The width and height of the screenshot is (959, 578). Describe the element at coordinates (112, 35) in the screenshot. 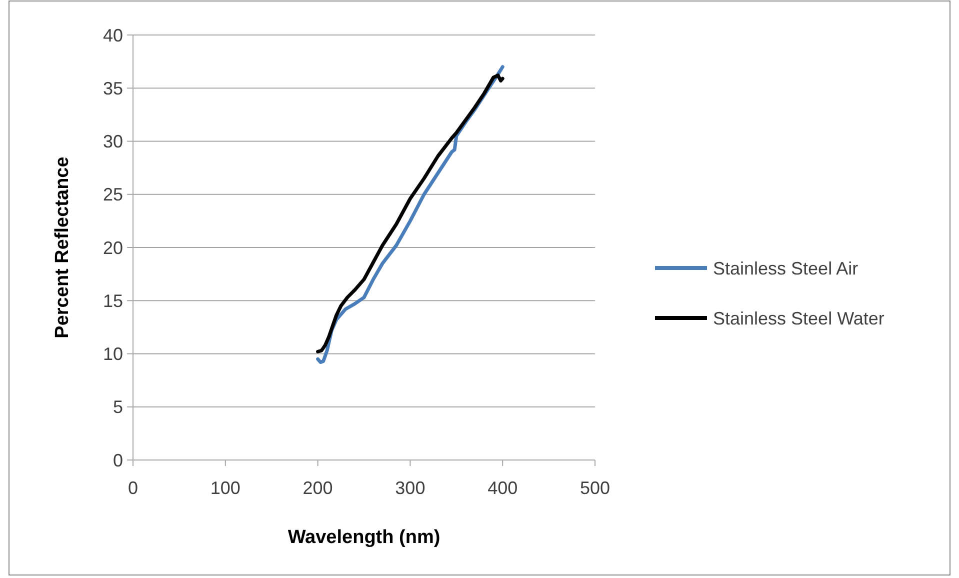

I see `y-tick-label: 40` at that location.